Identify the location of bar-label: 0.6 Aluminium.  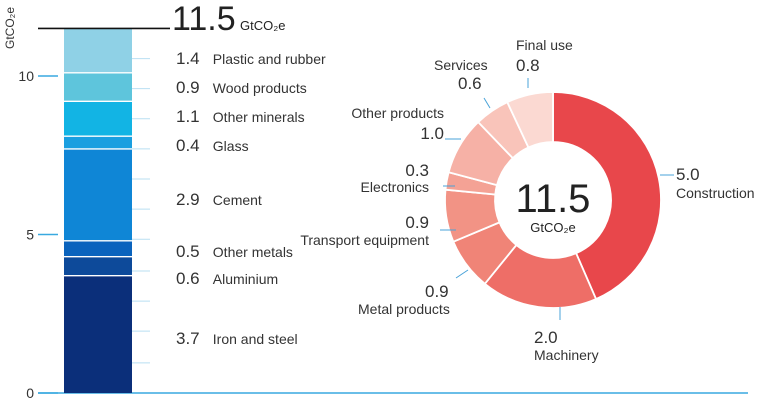
(227, 278).